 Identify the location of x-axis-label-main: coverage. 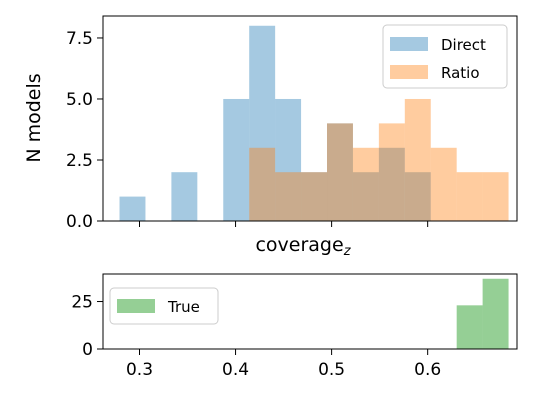
(299, 245).